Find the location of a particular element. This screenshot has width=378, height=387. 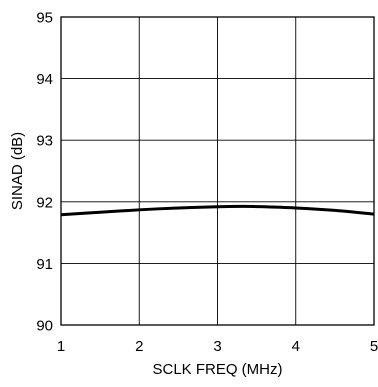

x-axis-label: SCLK FREQ (MHz) is located at coordinates (217, 369).